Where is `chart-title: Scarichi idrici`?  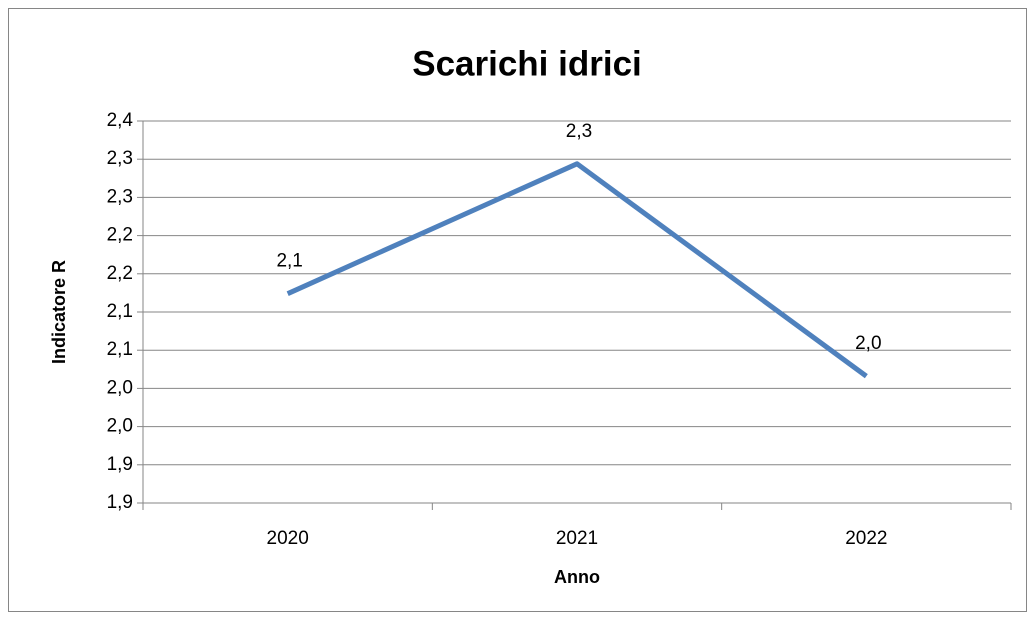 chart-title: Scarichi idrici is located at coordinates (527, 63).